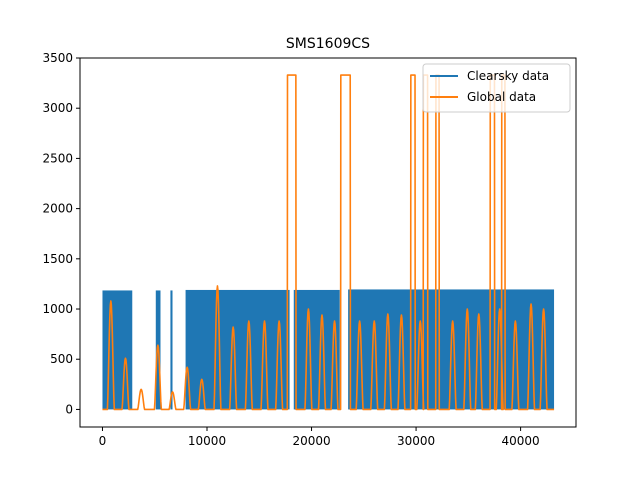 This screenshot has height=480, width=640. Describe the element at coordinates (416, 441) in the screenshot. I see `x-tick-label: 30000` at that location.